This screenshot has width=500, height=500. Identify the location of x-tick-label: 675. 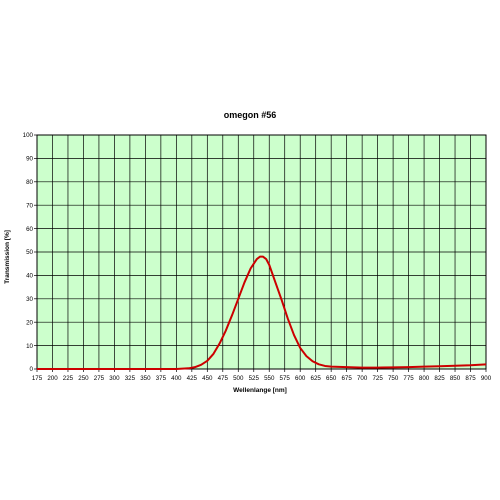
(346, 378).